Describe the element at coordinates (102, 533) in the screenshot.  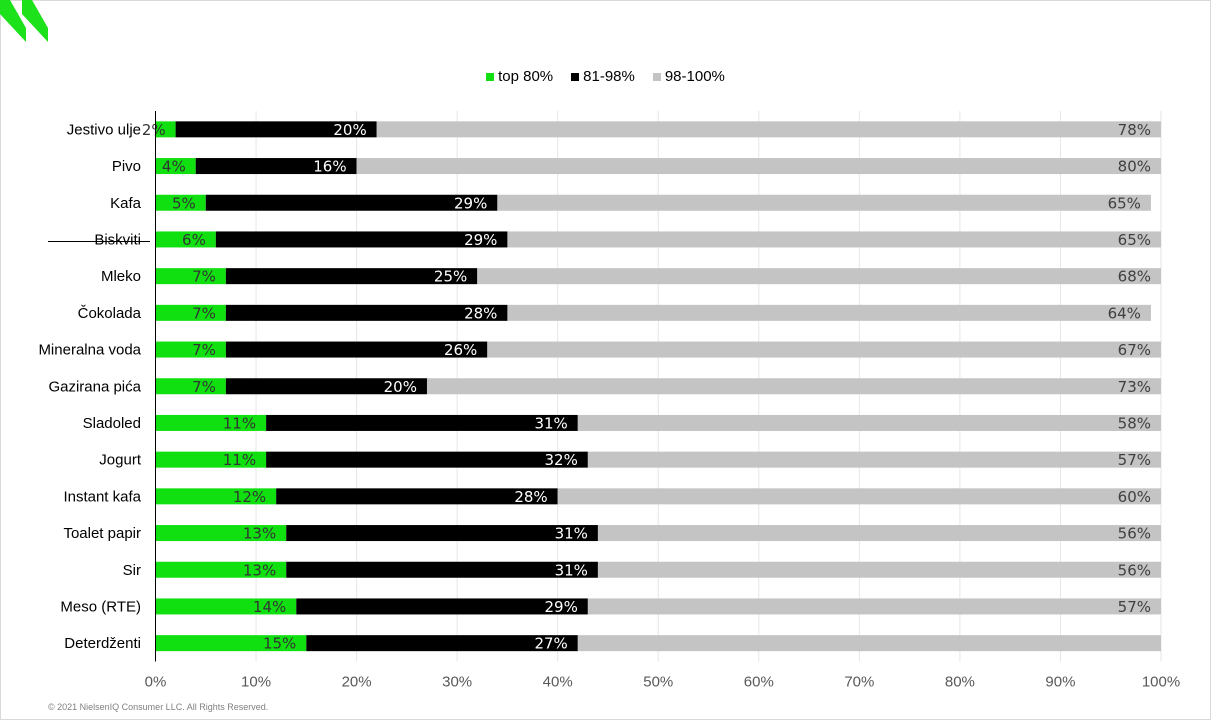
I see `category-label: Toalet papir` at that location.